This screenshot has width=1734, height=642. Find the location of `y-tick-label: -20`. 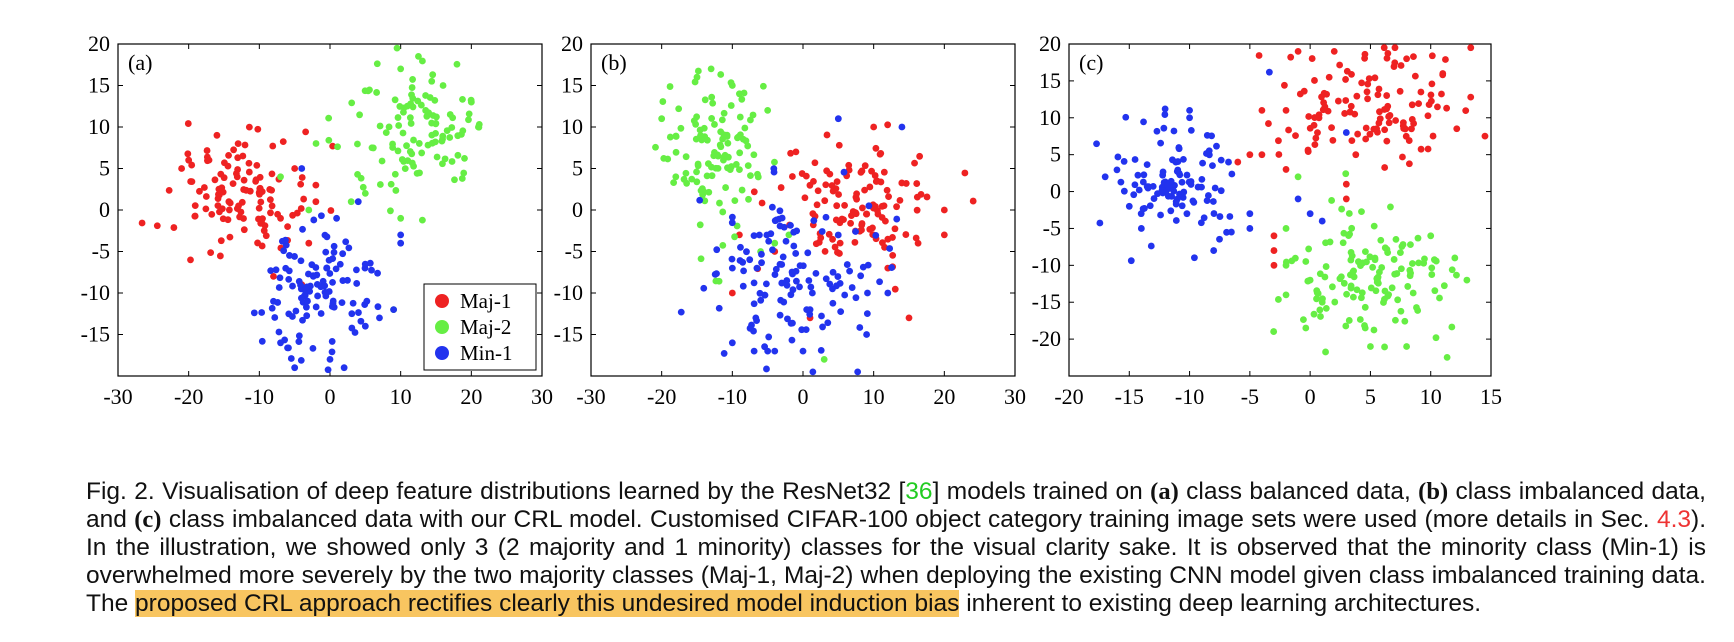

y-tick-label: -20 is located at coordinates (1046, 338).